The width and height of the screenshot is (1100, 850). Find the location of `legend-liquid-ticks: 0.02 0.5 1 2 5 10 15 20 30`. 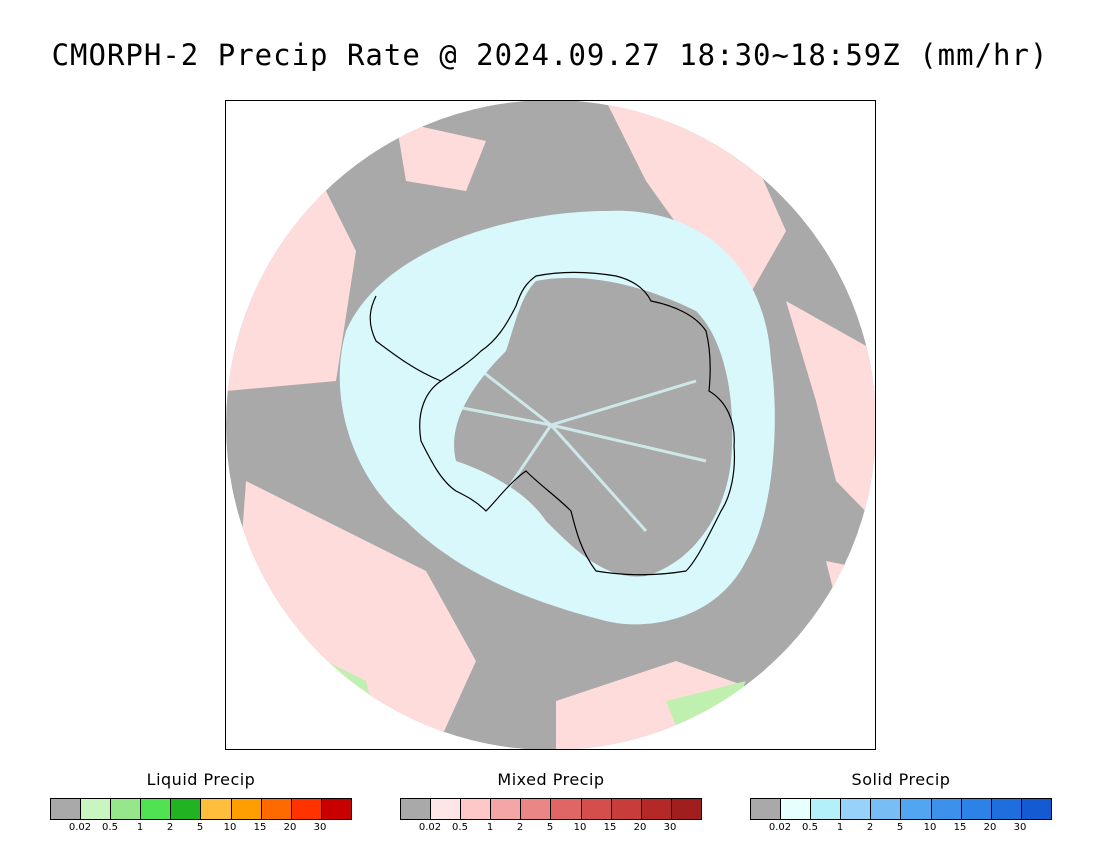

legend-liquid-ticks: 0.02 0.5 1 2 5 10 15 20 30 is located at coordinates (201, 829).